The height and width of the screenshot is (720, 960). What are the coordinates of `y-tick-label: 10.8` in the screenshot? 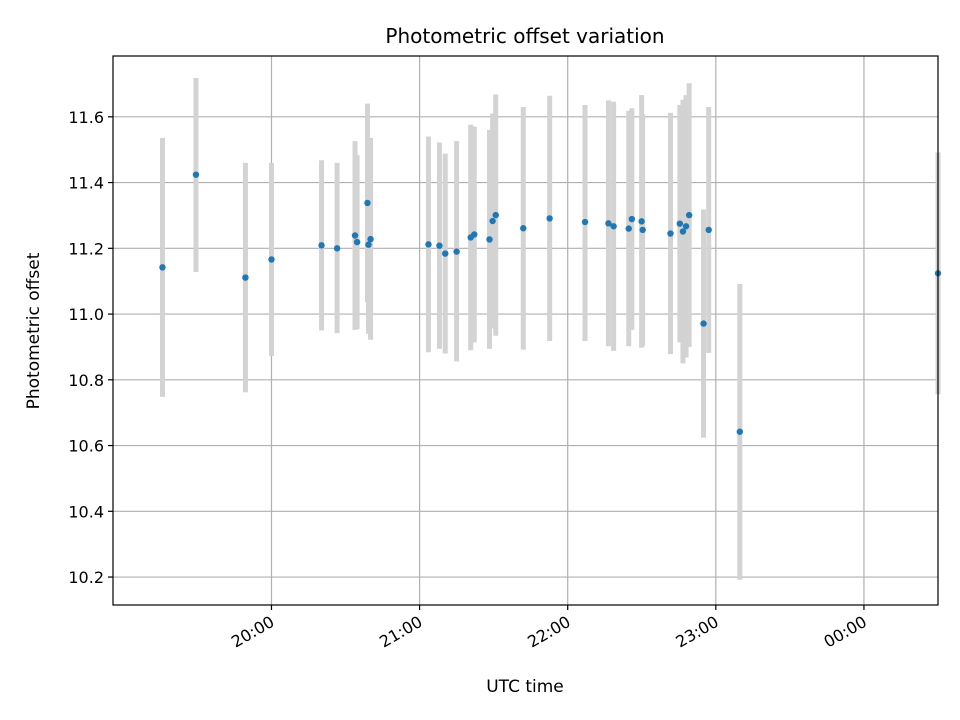 It's located at (86, 380).